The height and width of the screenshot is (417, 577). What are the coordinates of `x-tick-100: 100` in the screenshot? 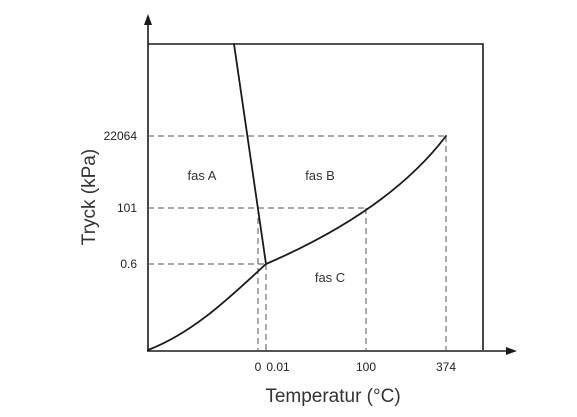 It's located at (366, 367).